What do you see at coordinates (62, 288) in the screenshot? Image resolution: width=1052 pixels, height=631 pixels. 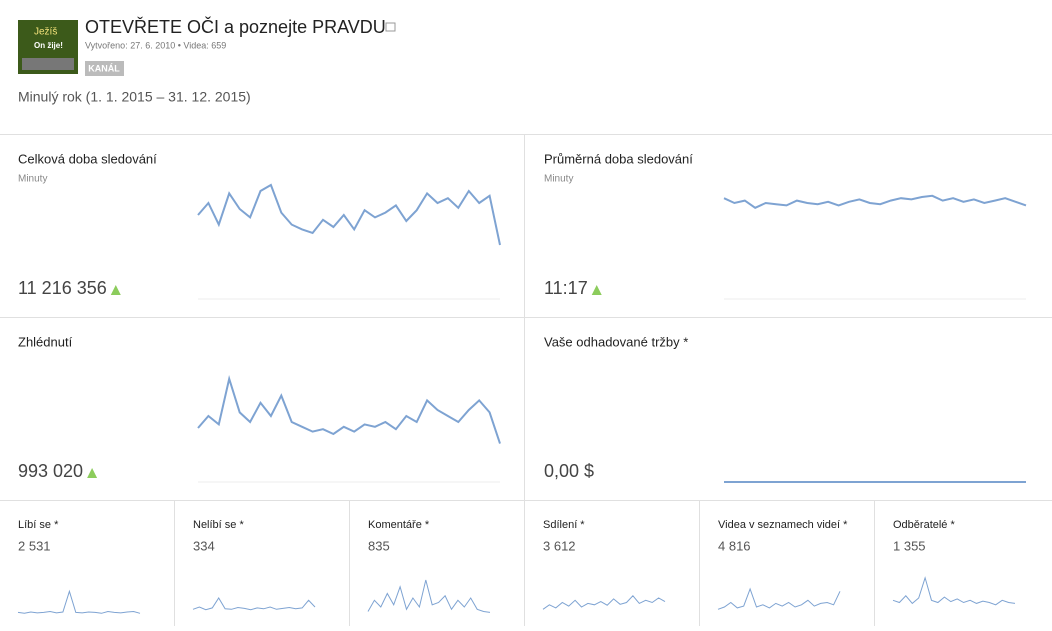 I see `card-value: 11 216 356` at bounding box center [62, 288].